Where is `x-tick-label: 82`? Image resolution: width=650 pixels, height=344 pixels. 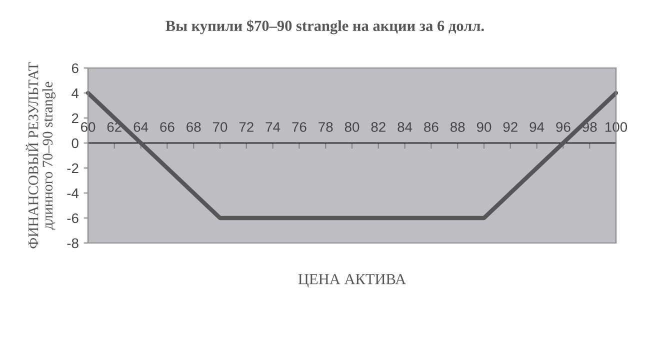
x-tick-label: 82 is located at coordinates (378, 127).